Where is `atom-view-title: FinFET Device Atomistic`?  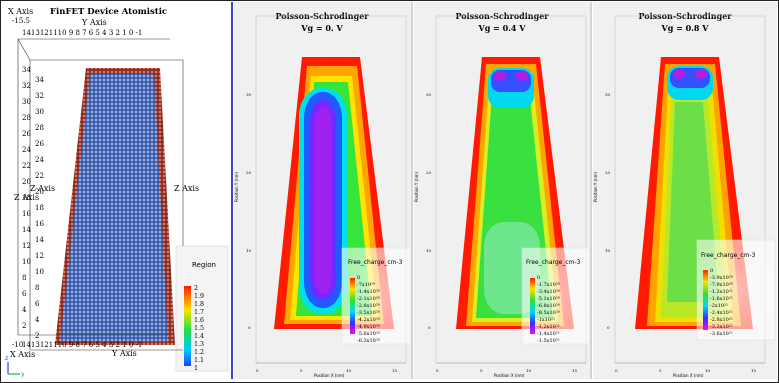
atom-view-title: FinFET Device Atomistic is located at coordinates (108, 12).